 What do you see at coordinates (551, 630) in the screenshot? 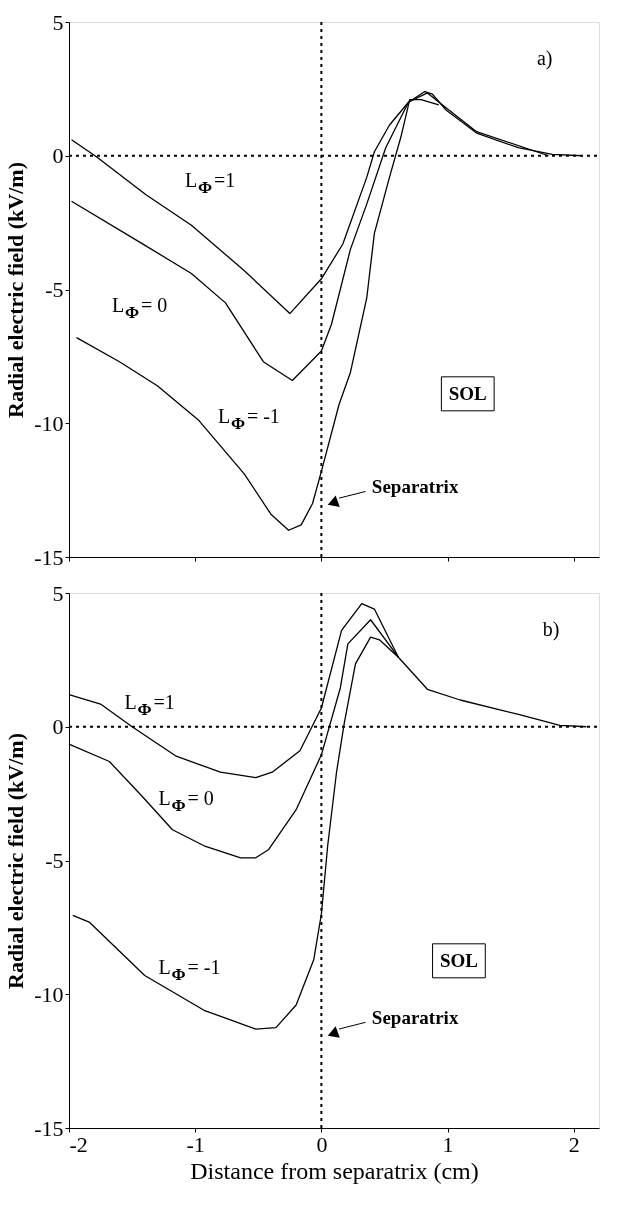
I see `annotation: b)` at bounding box center [551, 630].